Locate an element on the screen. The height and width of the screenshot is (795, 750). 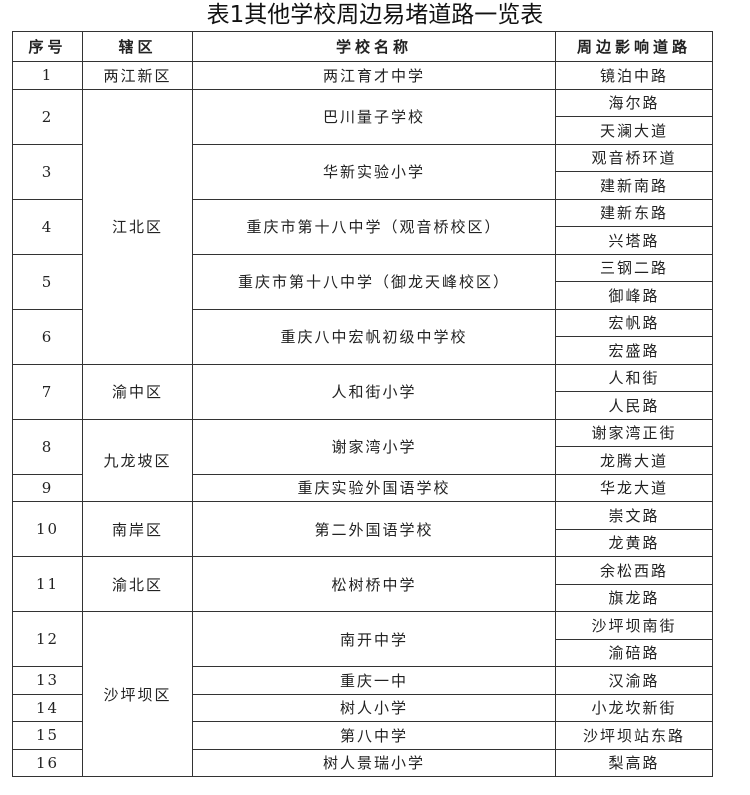
school-cell: 南开中学 is located at coordinates (374, 639).